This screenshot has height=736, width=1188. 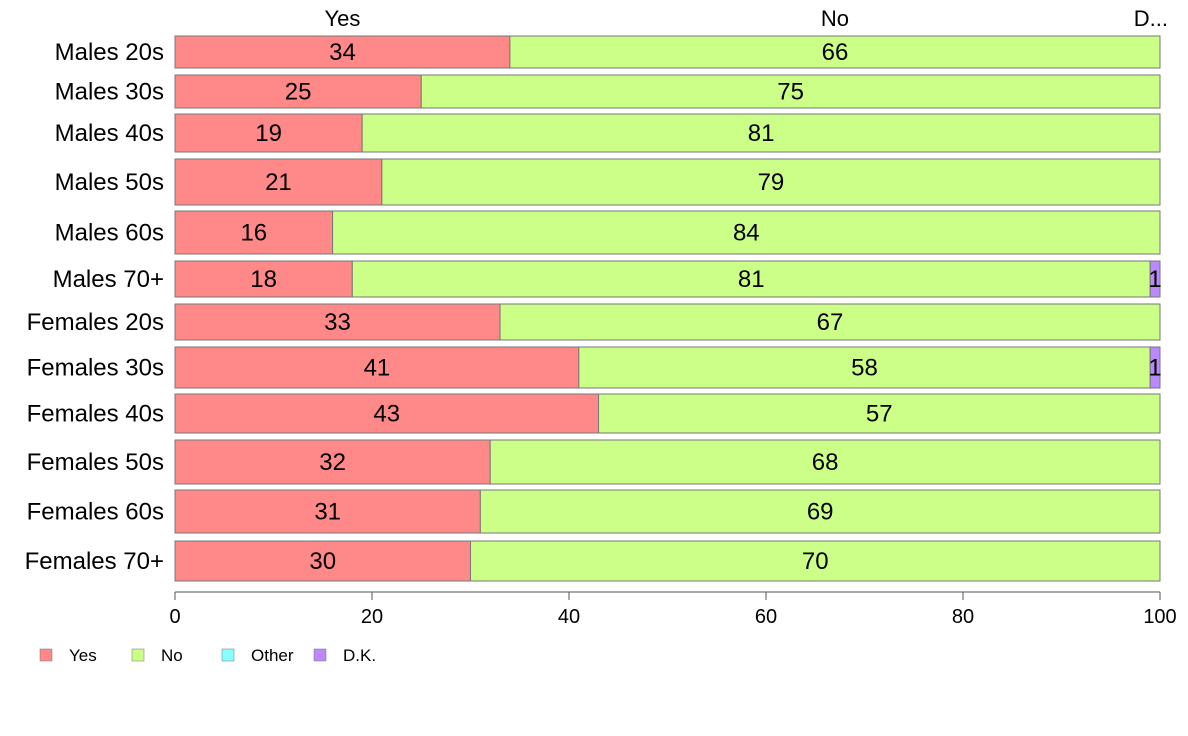 I want to click on data-label: 69, so click(x=820, y=512).